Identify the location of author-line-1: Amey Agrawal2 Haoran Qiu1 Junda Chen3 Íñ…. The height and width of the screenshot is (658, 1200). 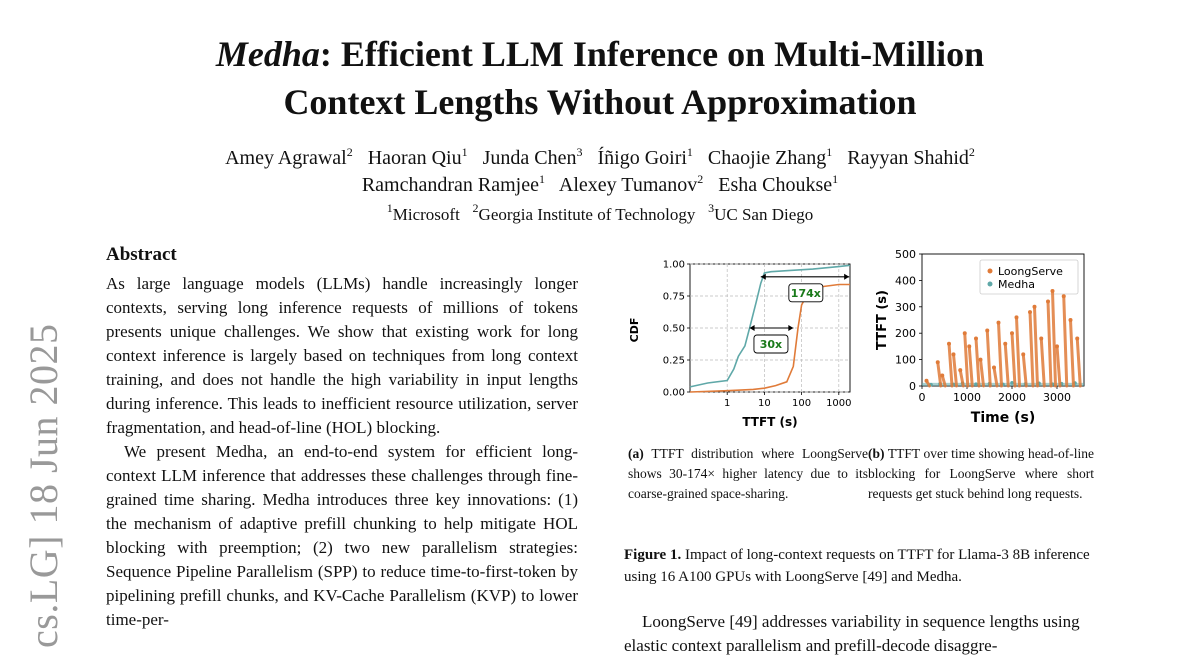
(600, 158).